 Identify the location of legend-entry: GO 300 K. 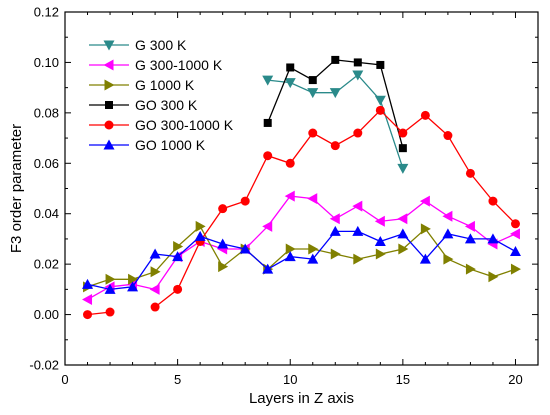
(143, 105).